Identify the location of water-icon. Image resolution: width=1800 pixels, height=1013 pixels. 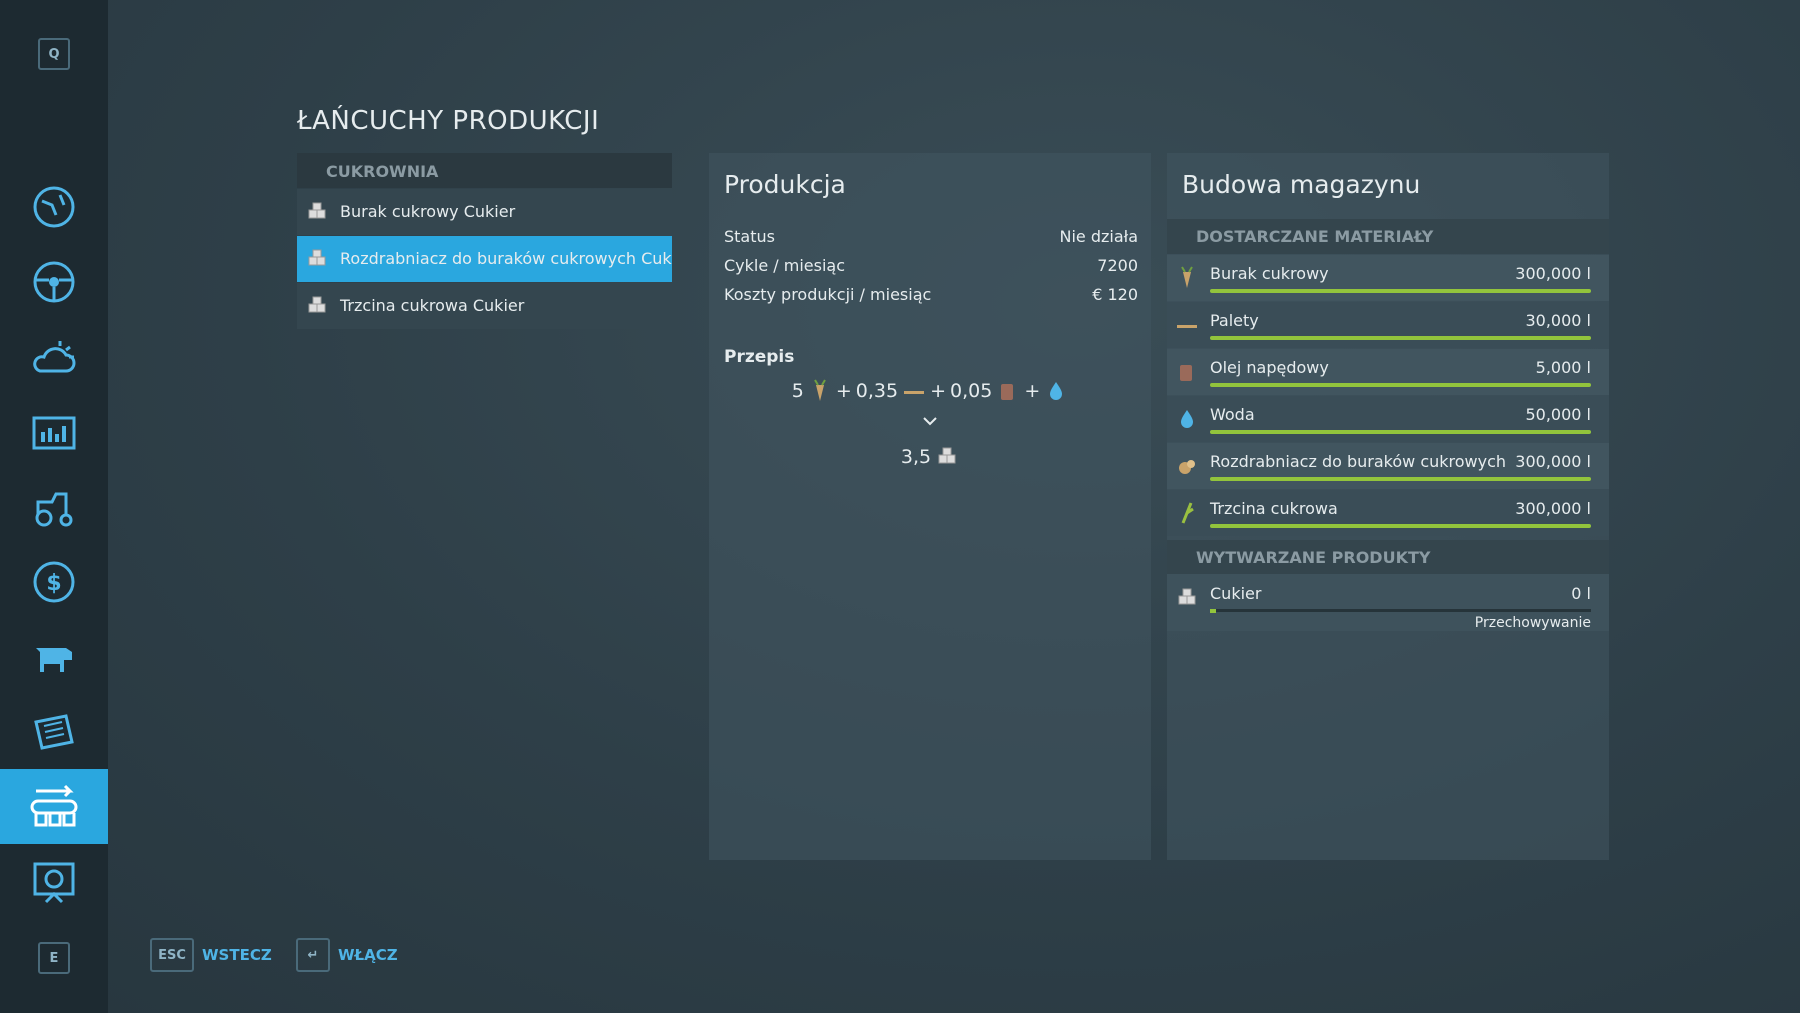
(1056, 391).